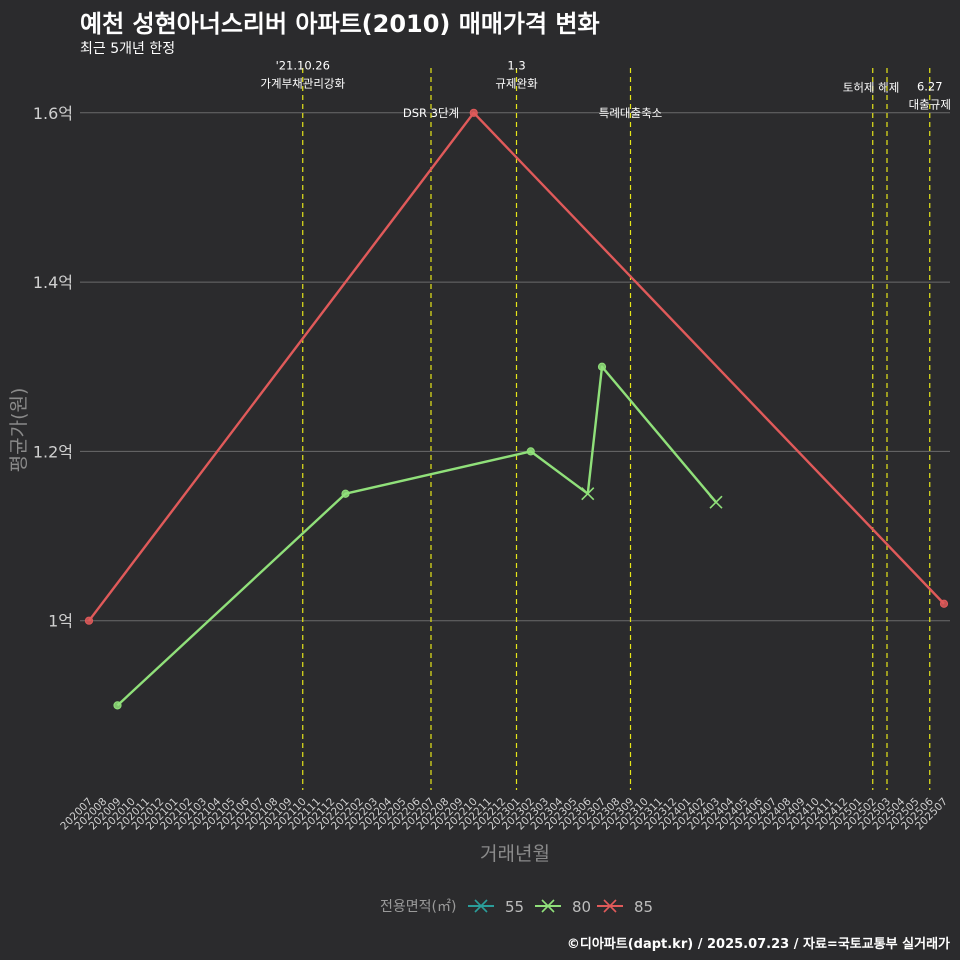  Describe the element at coordinates (302, 83) in the screenshot. I see `event-label-line: 가계부채관리강화` at that location.